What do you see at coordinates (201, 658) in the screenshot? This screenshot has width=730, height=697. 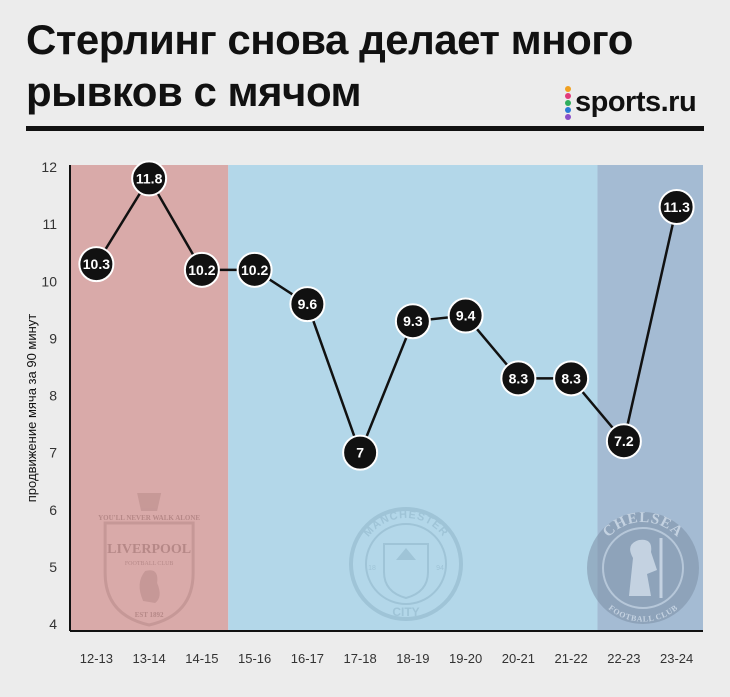 I see `x-tick-label: 14-15` at bounding box center [201, 658].